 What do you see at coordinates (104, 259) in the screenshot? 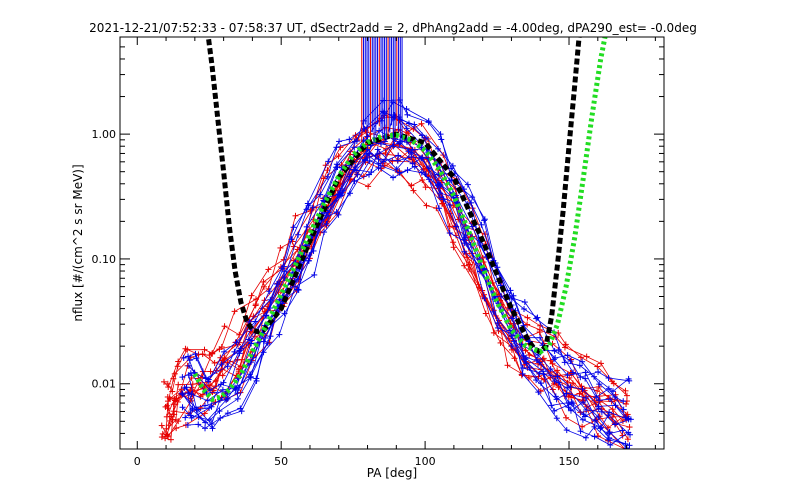
I see `y-tick-label: 0.10` at bounding box center [104, 259].